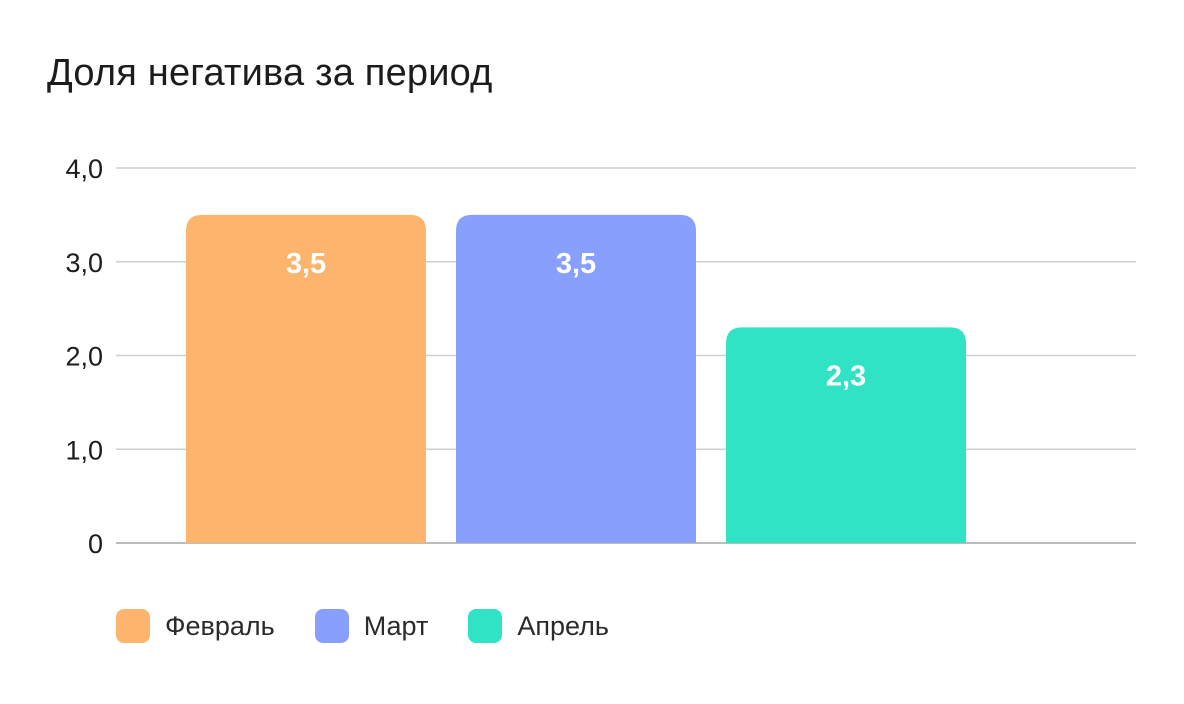 The height and width of the screenshot is (704, 1184). What do you see at coordinates (396, 625) in the screenshot?
I see `legend-label-march: Март` at bounding box center [396, 625].